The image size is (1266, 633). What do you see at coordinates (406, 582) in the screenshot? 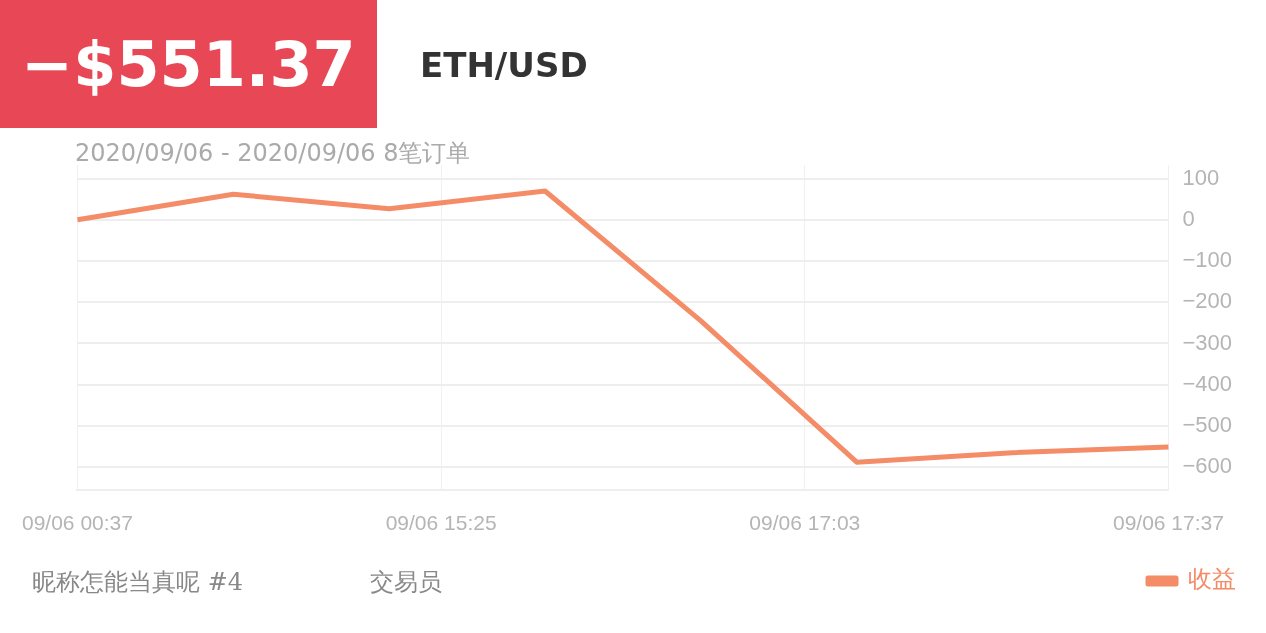
I see `text: 交易员` at bounding box center [406, 582].